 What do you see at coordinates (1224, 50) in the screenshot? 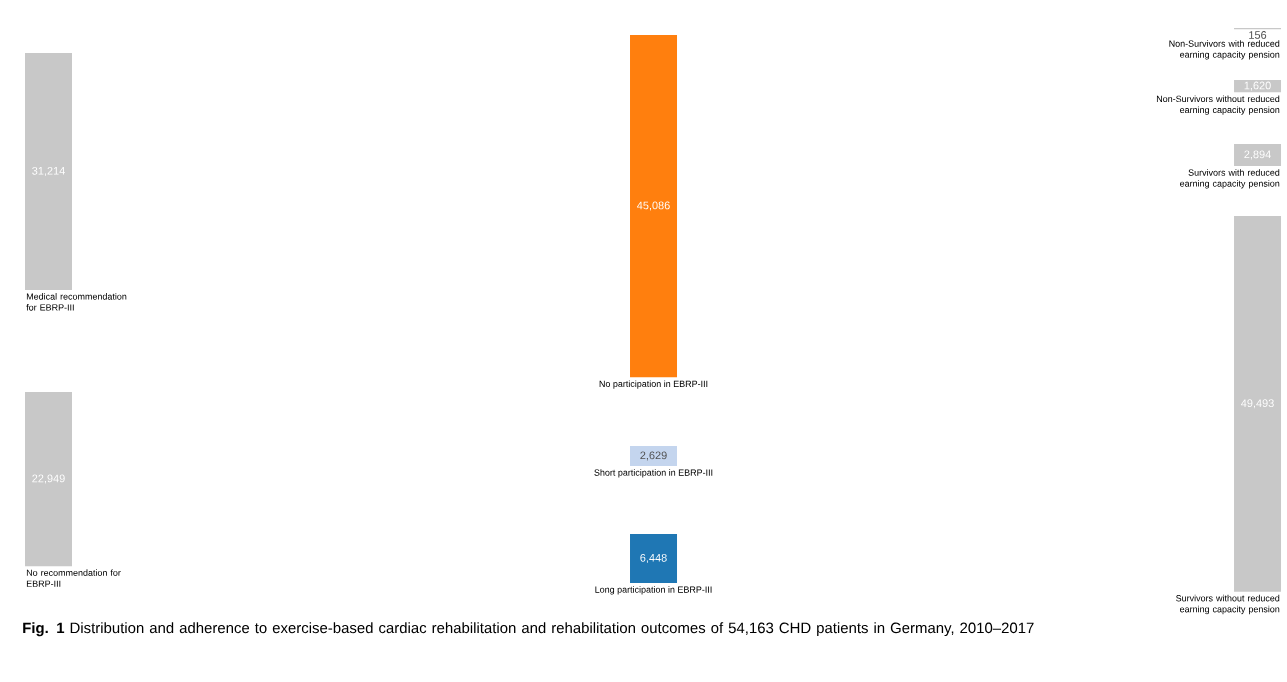
I see `category-label: Non-Survivors with reduced earning capacity pension` at bounding box center [1224, 50].